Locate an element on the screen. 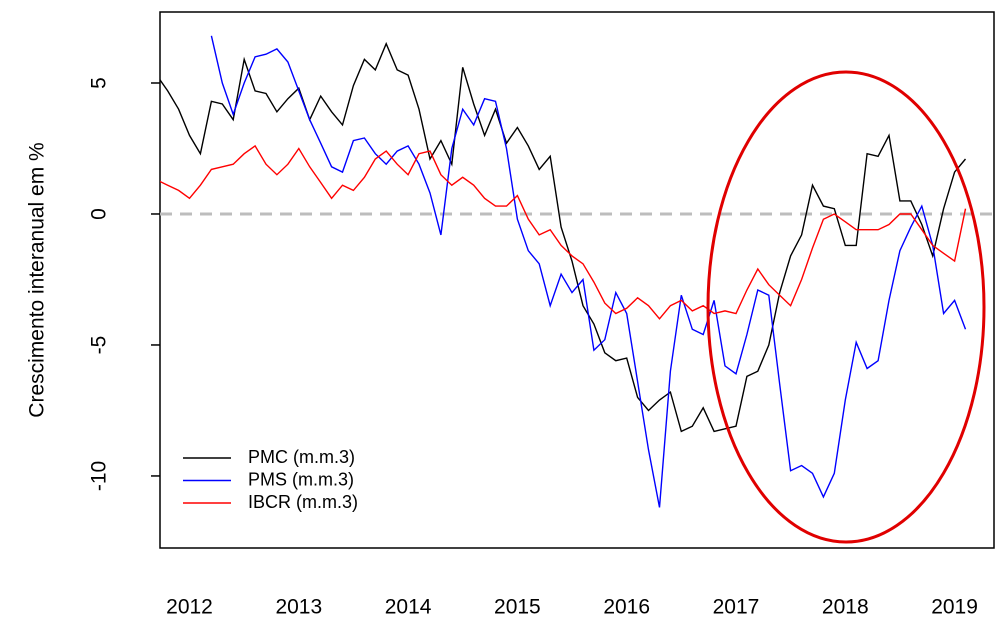 The image size is (995, 623). y-axis-title: Crescimento interanual em % is located at coordinates (37, 279).